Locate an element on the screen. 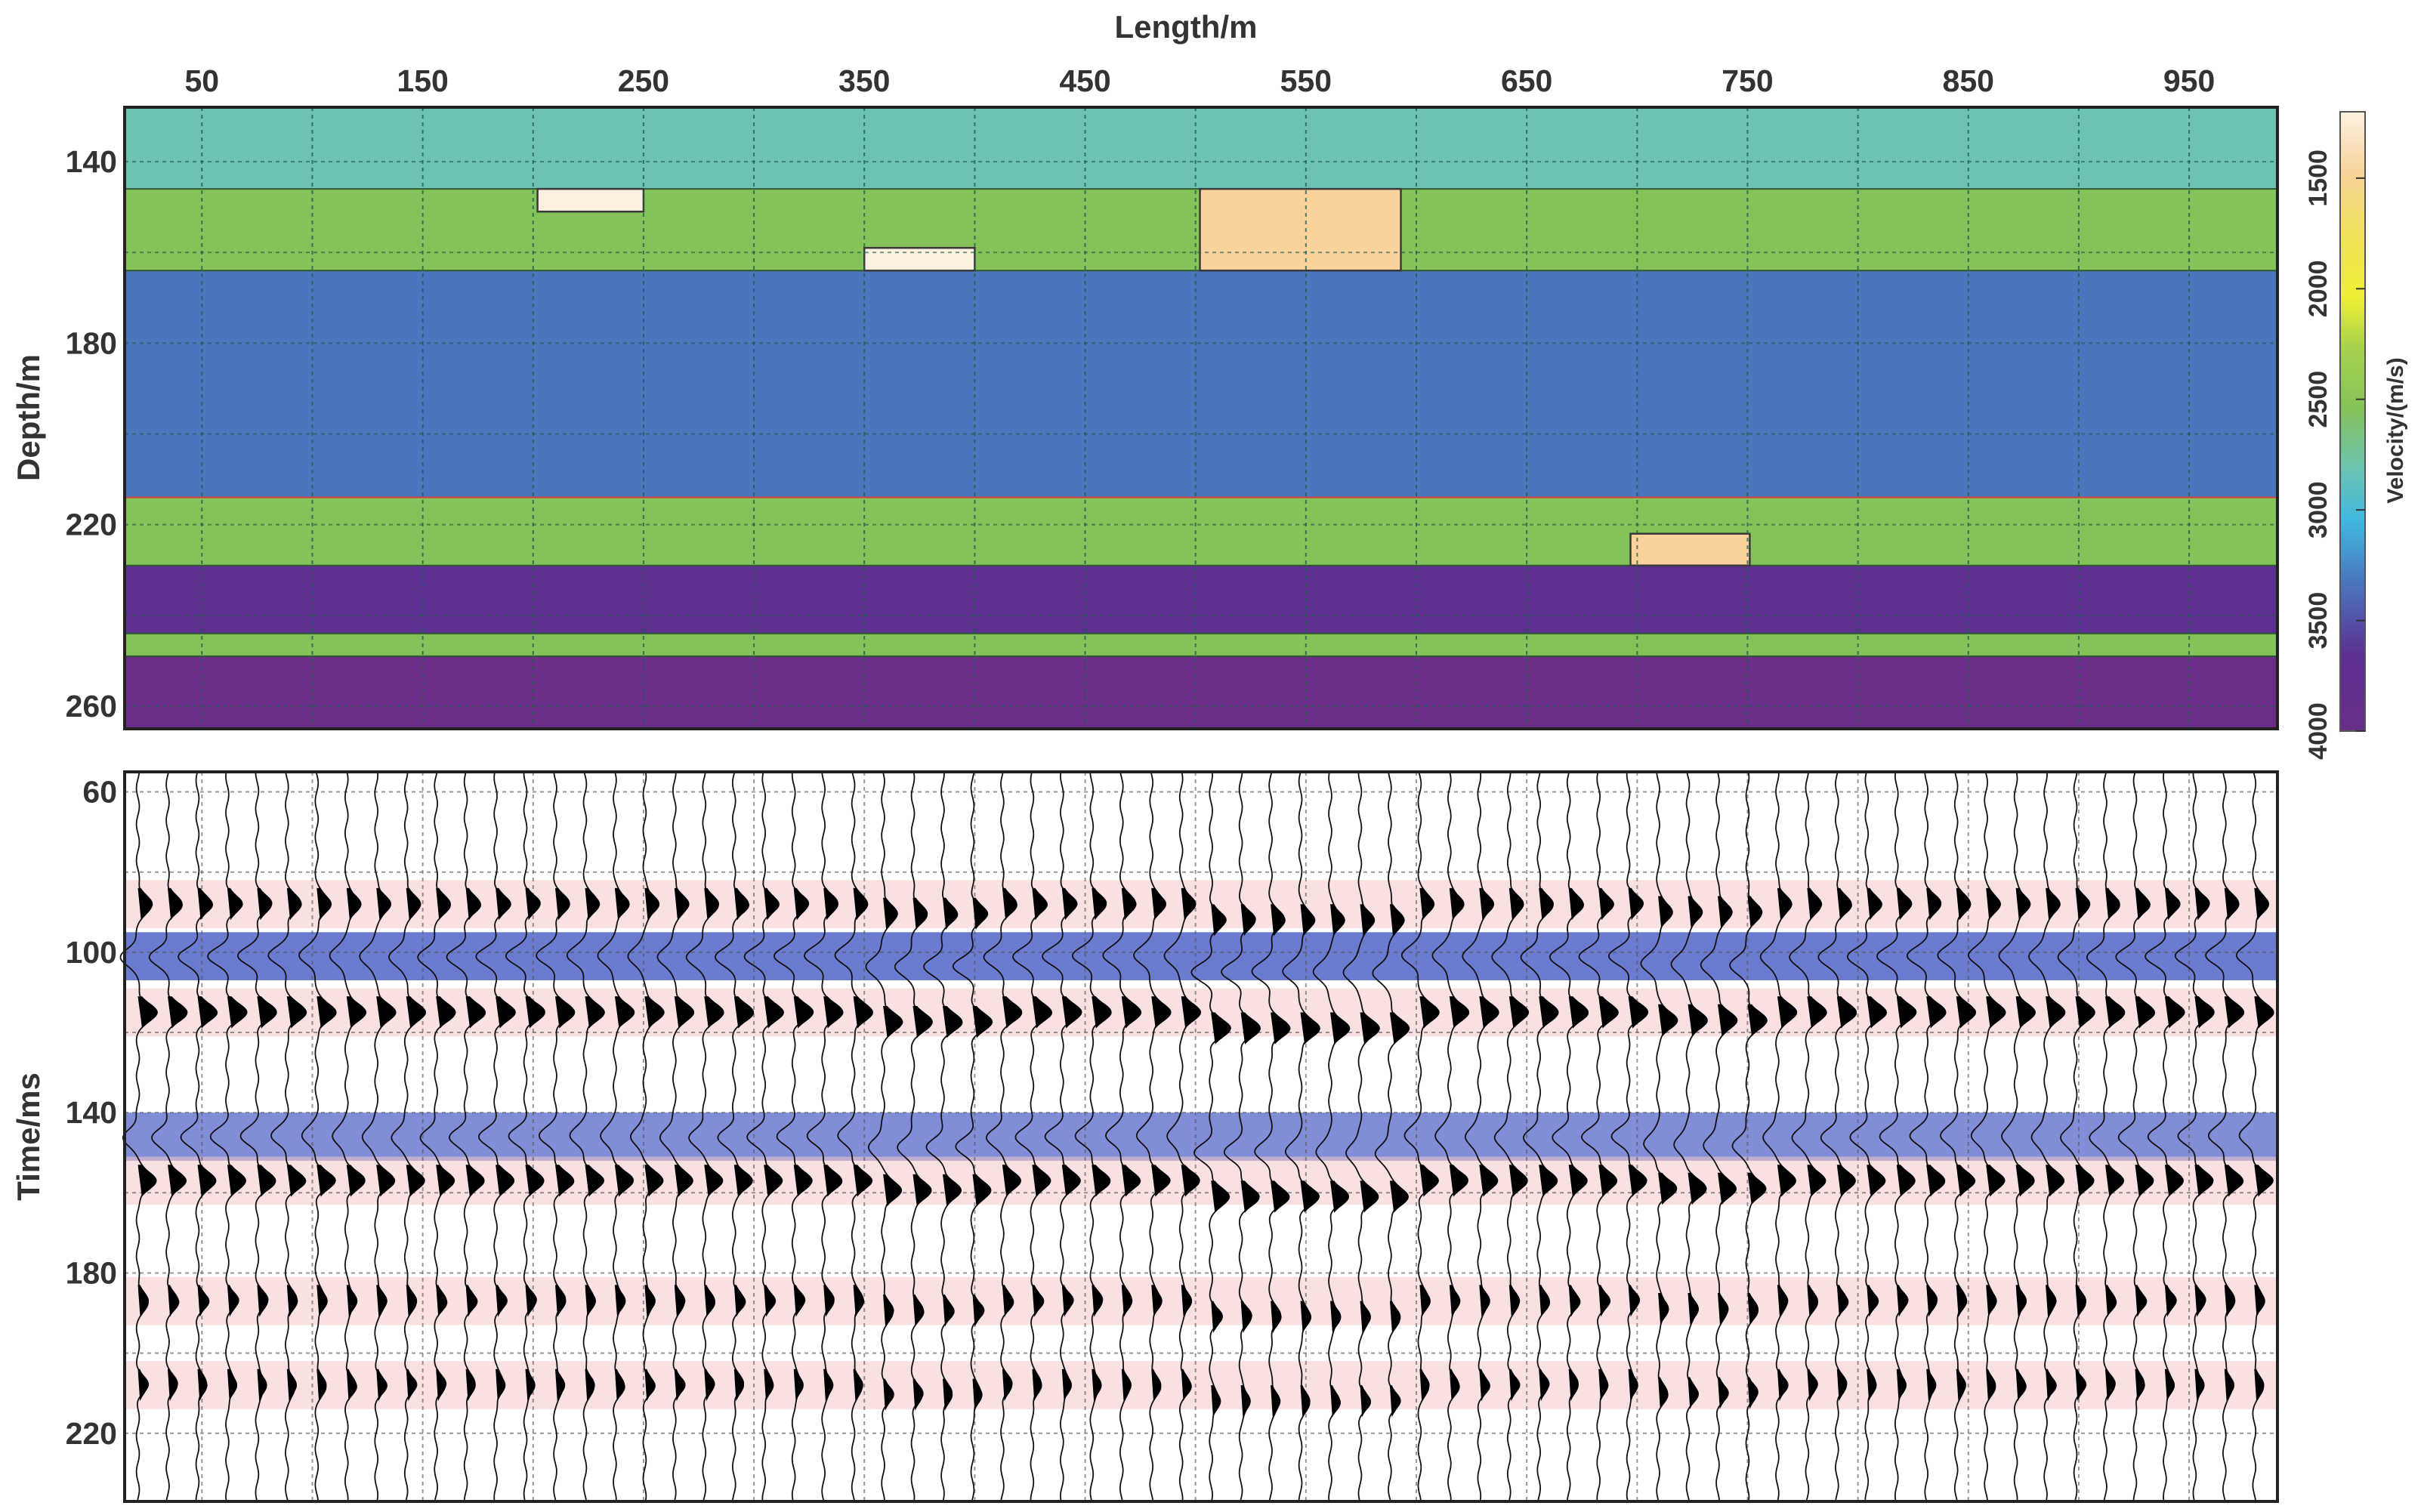 This screenshot has height=1512, width=2424. x-axis-label: Length/m is located at coordinates (1186, 27).